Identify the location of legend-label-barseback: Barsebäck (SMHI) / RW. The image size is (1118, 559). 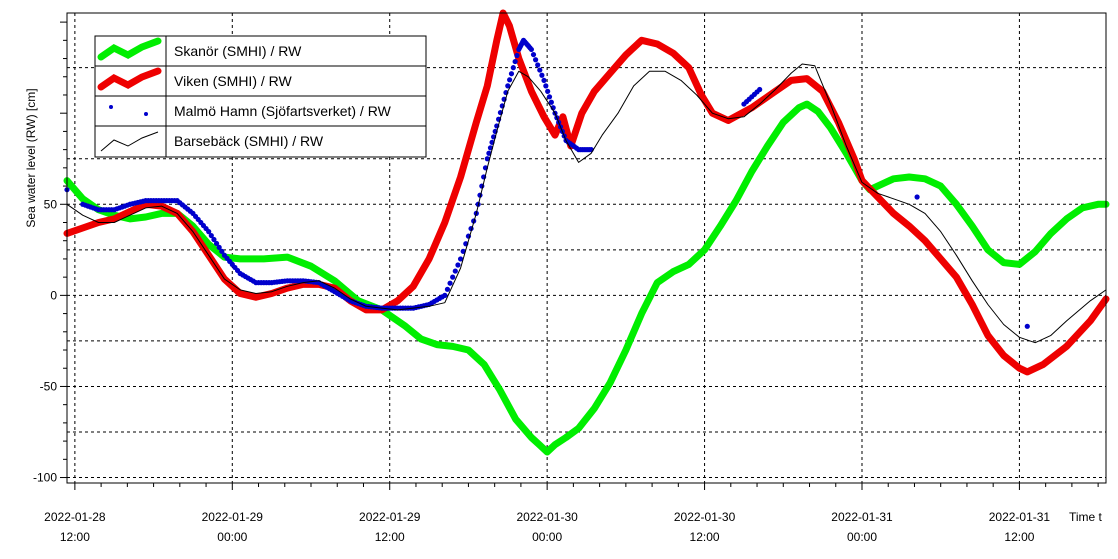
(249, 141).